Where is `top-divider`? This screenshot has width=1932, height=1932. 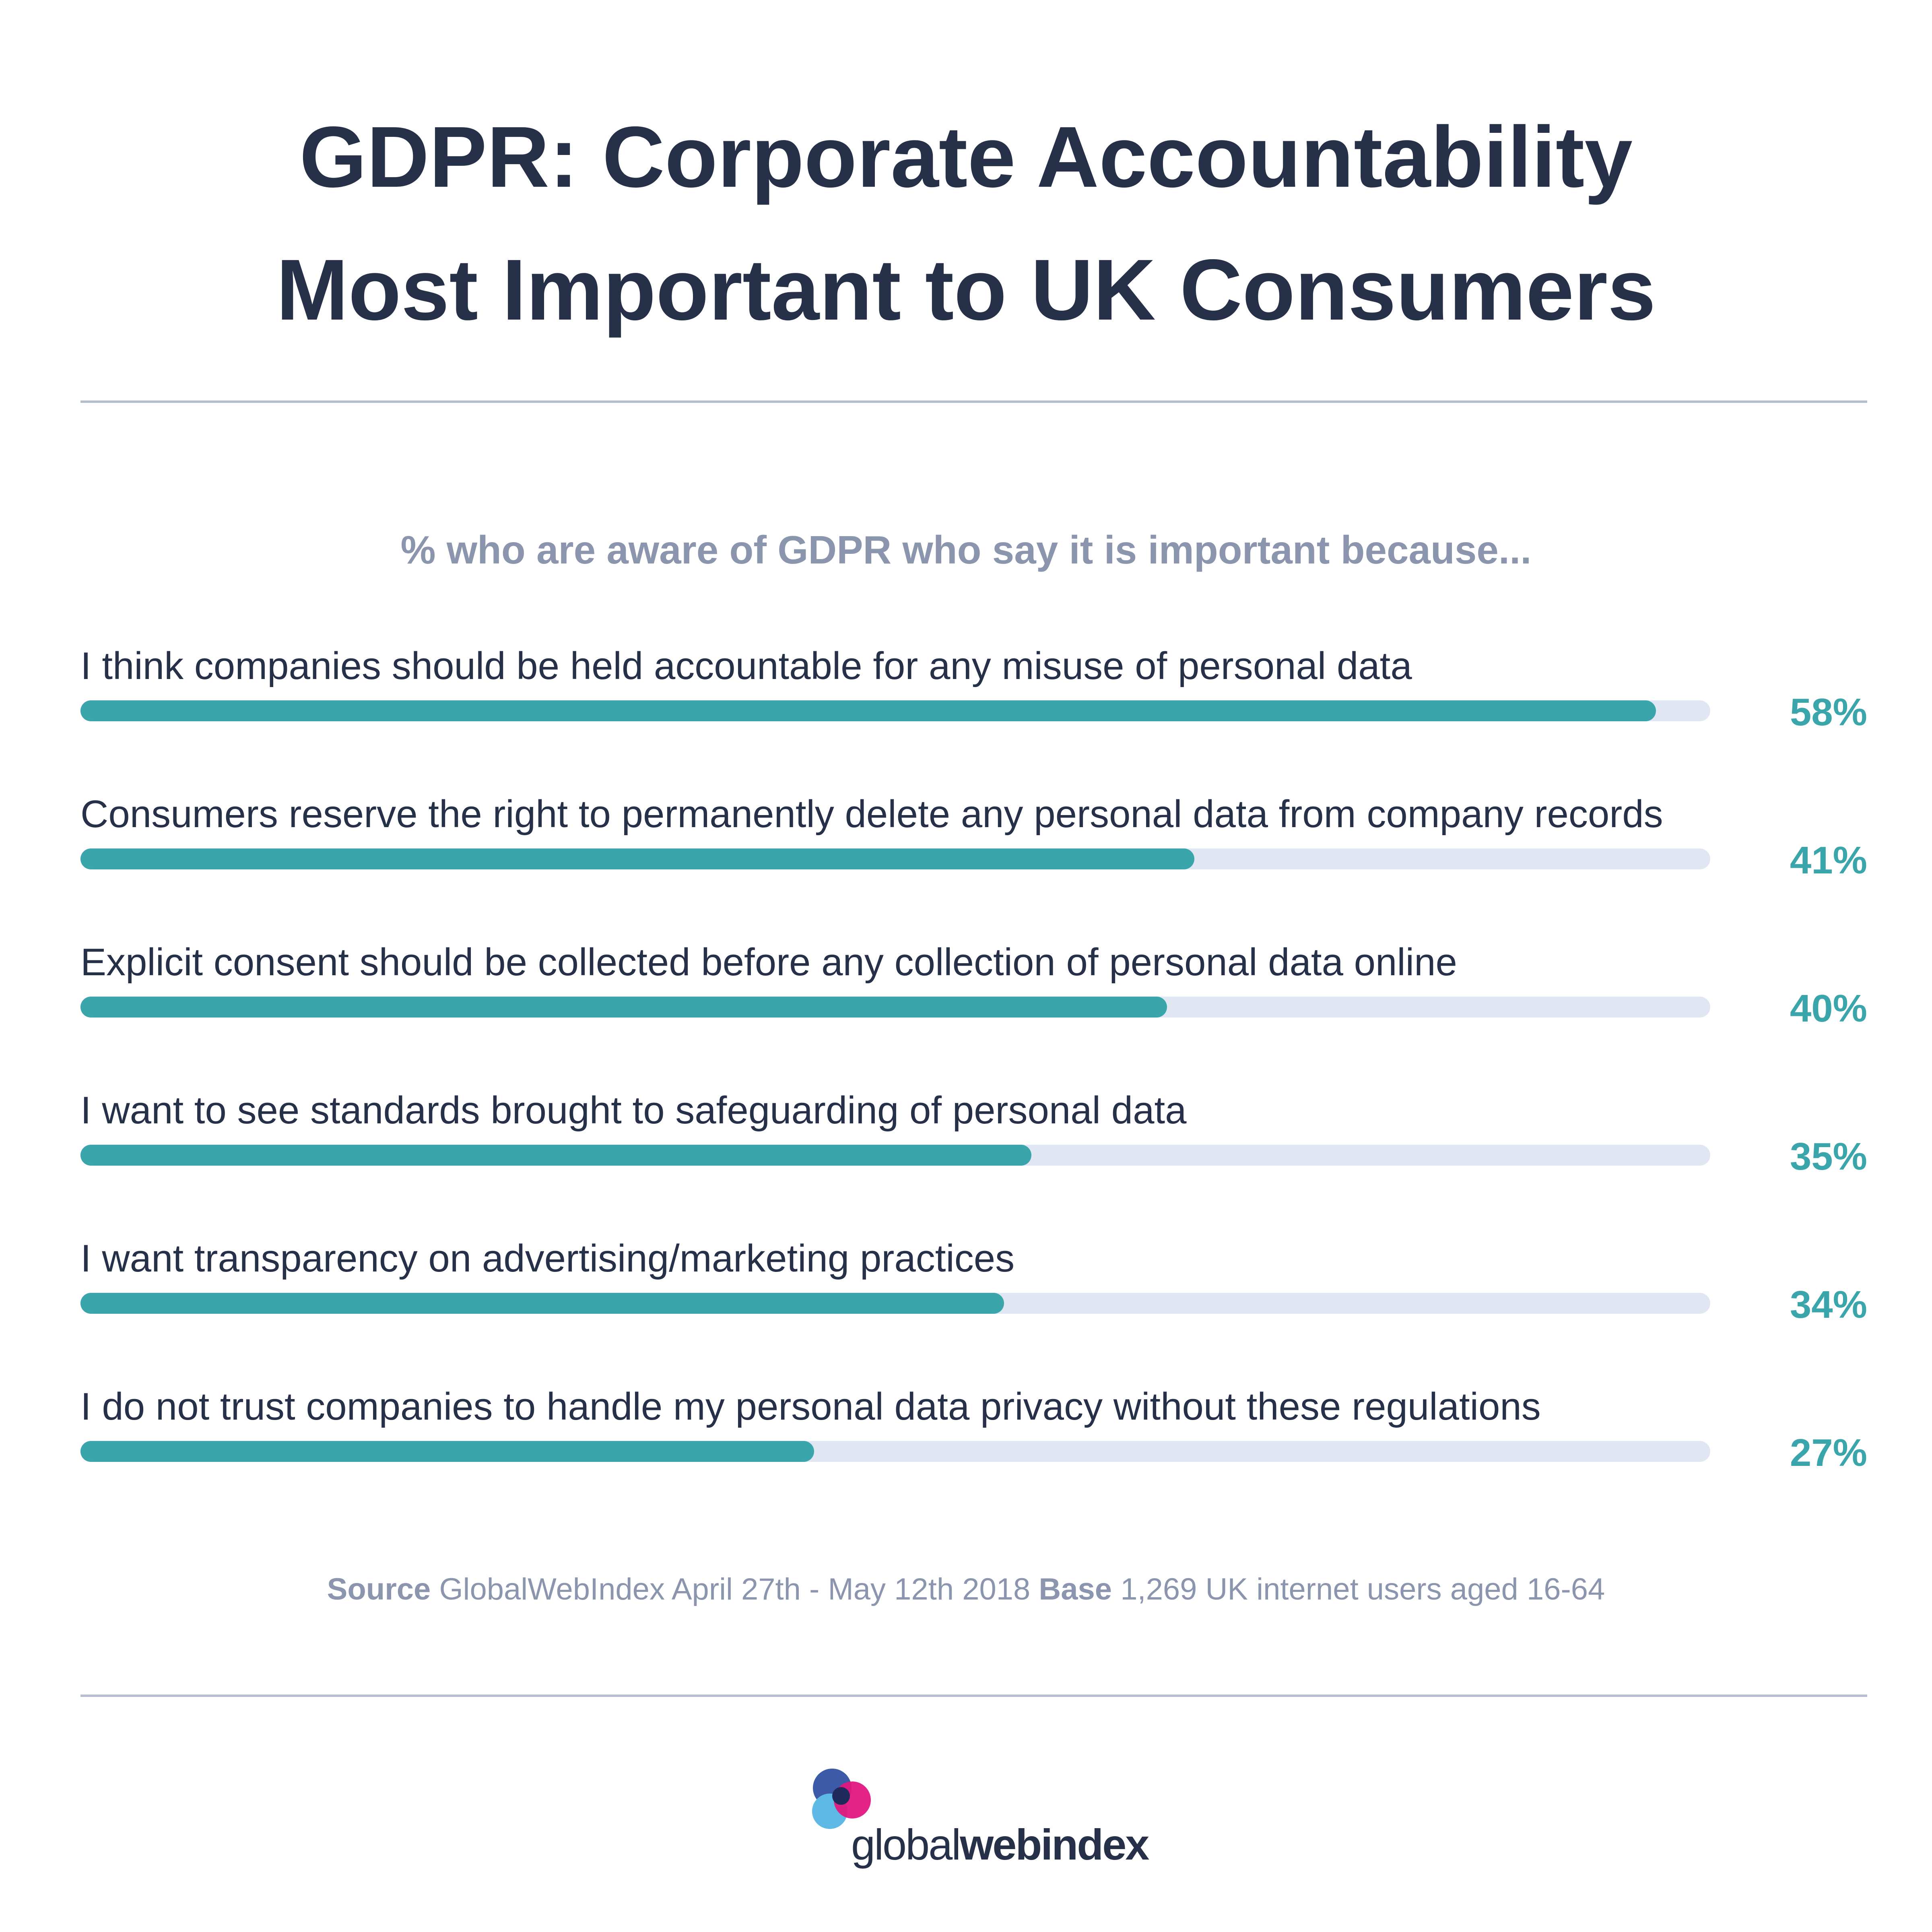
top-divider is located at coordinates (973, 401).